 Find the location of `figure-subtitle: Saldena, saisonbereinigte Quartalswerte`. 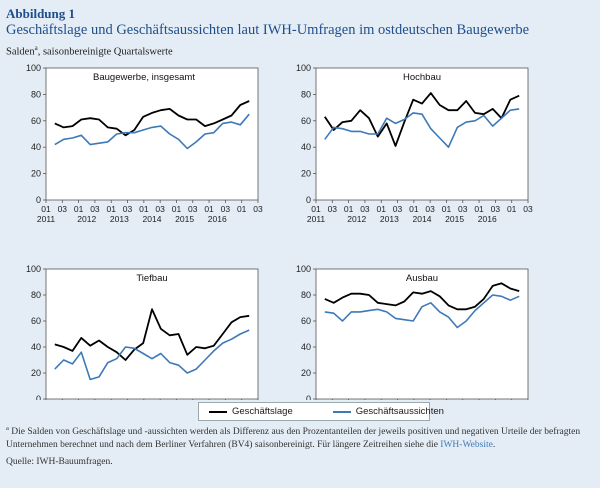

figure-subtitle: Saldena, saisonbereinigte Quartalswerte is located at coordinates (301, 50).